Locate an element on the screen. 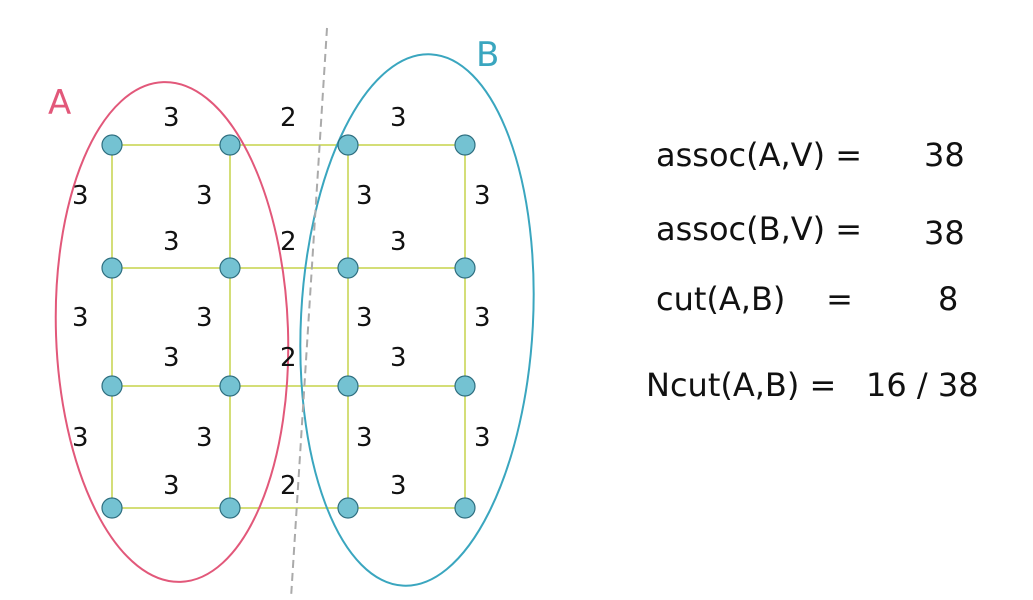 Image resolution: width=1033 pixels, height=600 pixels. weight-v-1-0: 3 is located at coordinates (80, 318).